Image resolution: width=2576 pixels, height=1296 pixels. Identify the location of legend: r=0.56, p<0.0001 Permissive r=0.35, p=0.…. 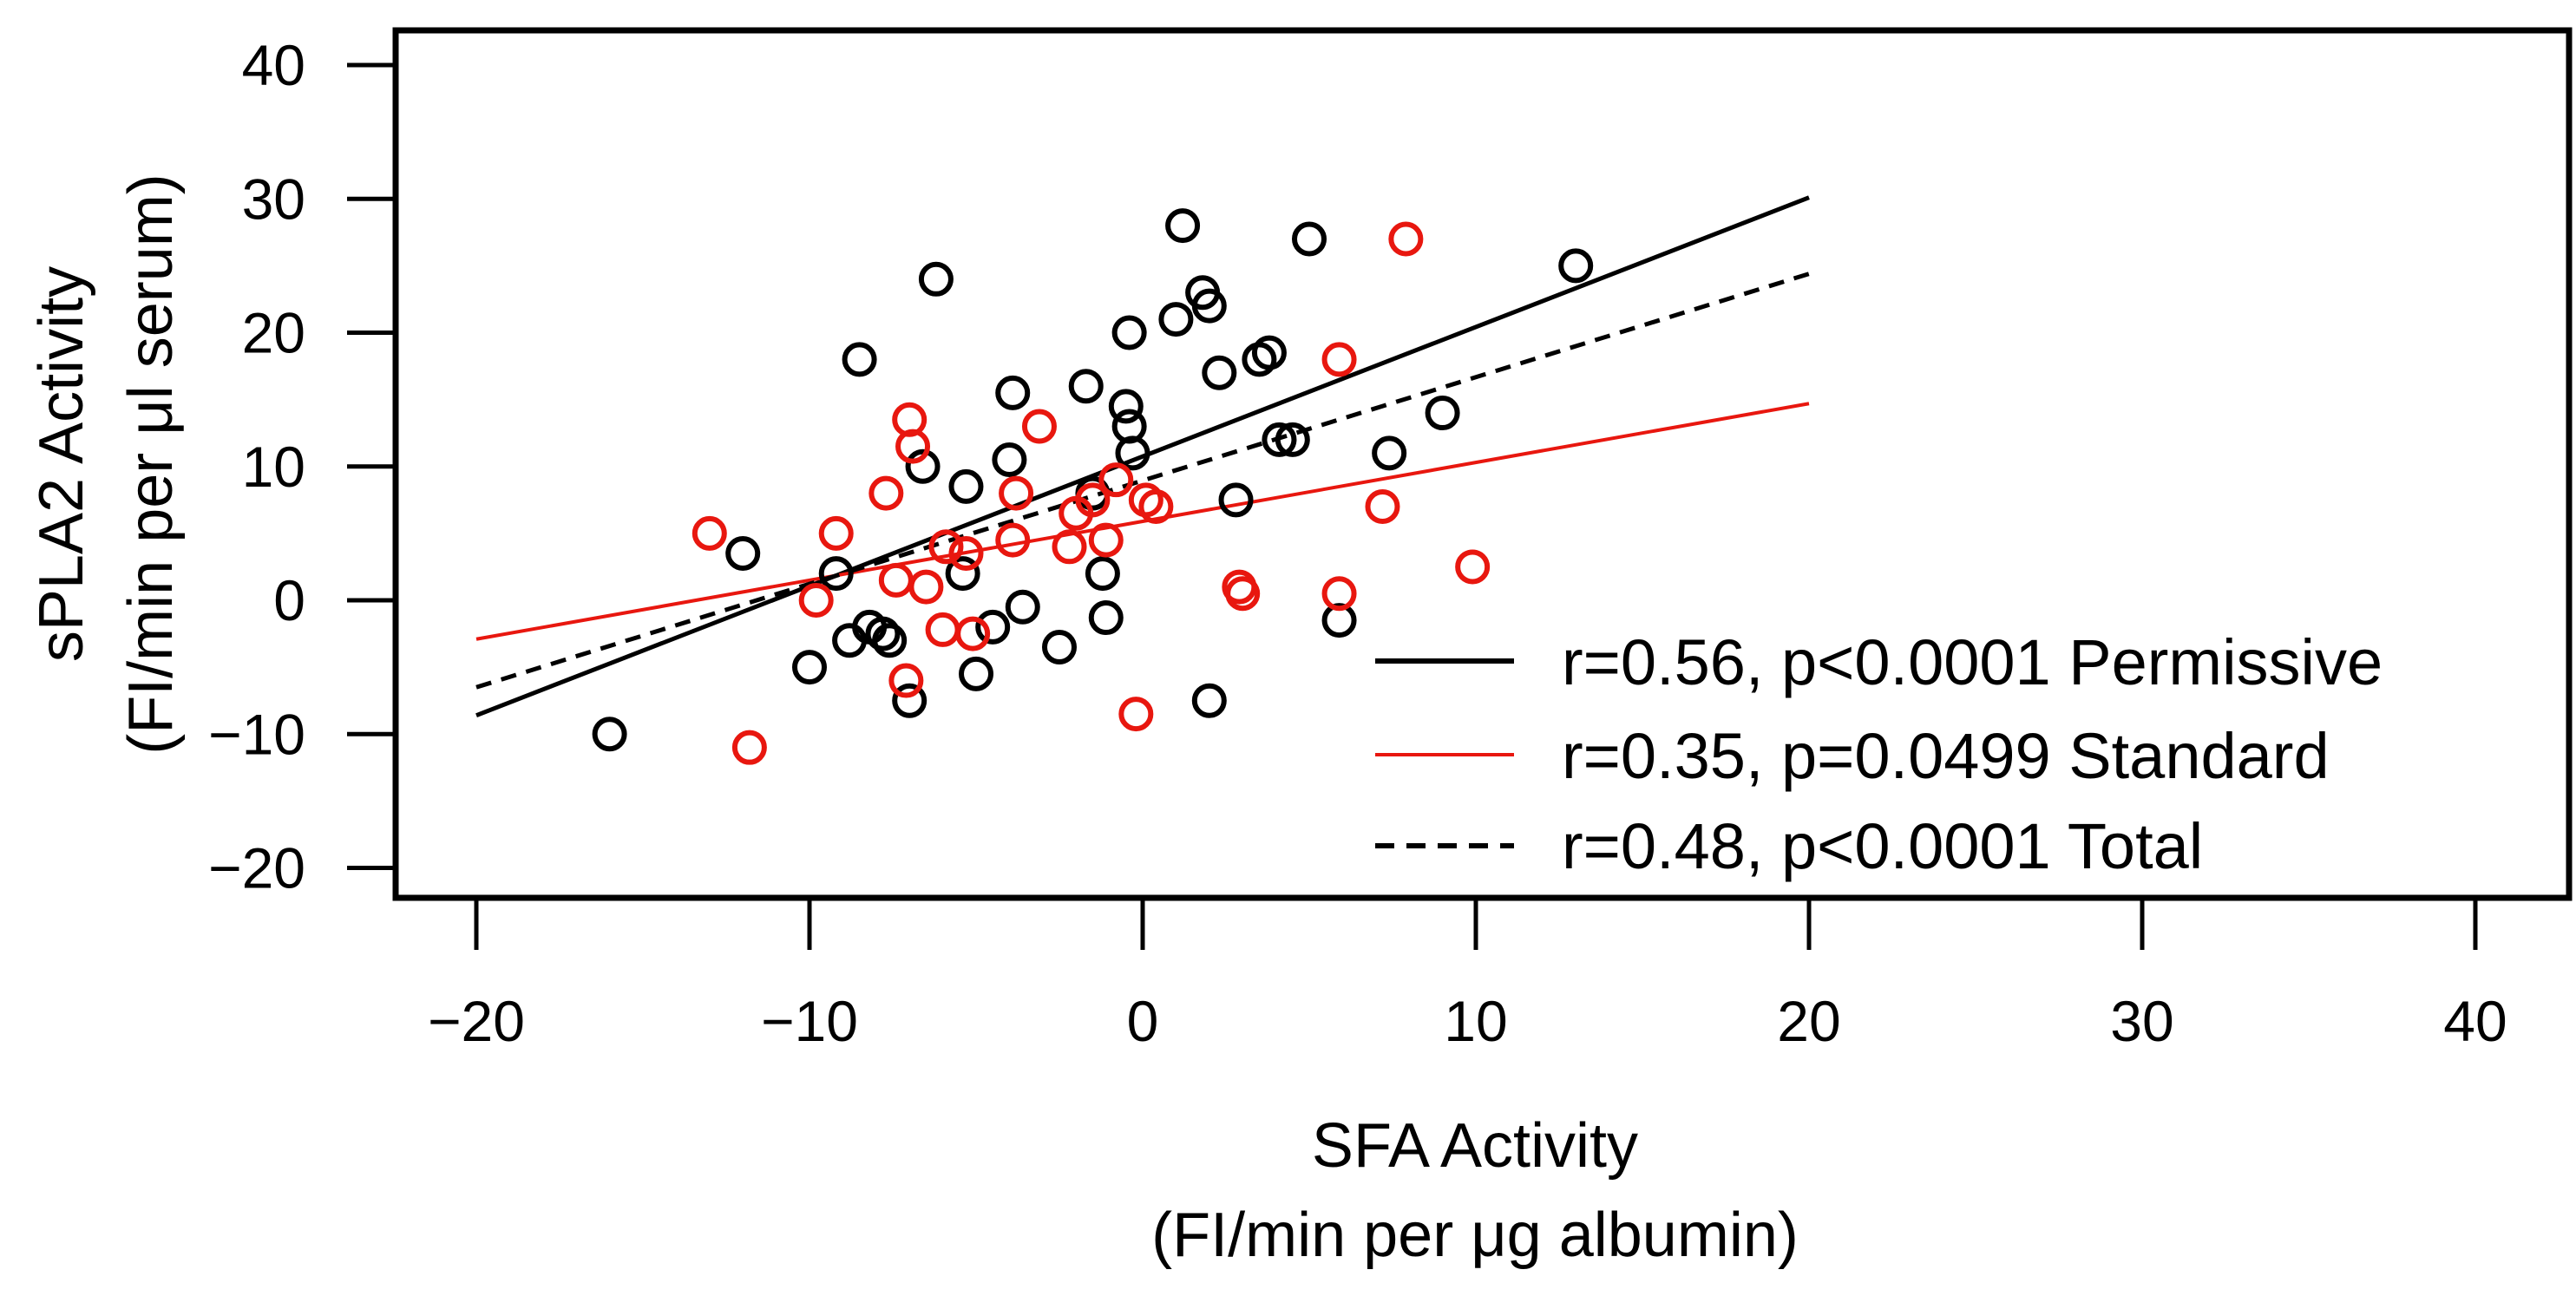
(1879, 754).